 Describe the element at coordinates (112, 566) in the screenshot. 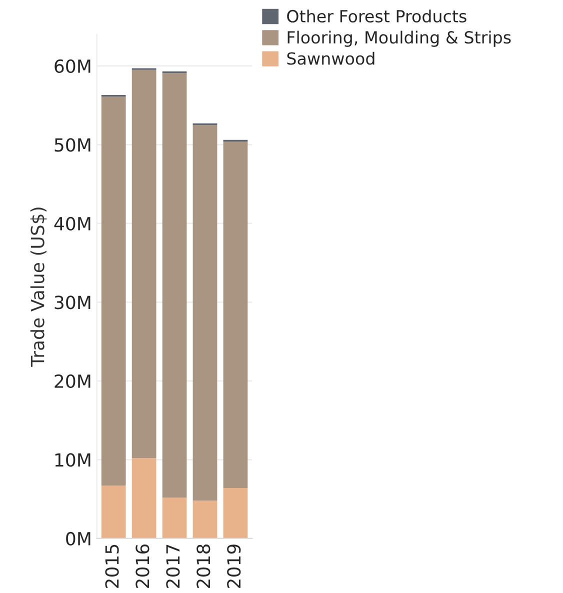

I see `x-tick-label: 2015` at that location.